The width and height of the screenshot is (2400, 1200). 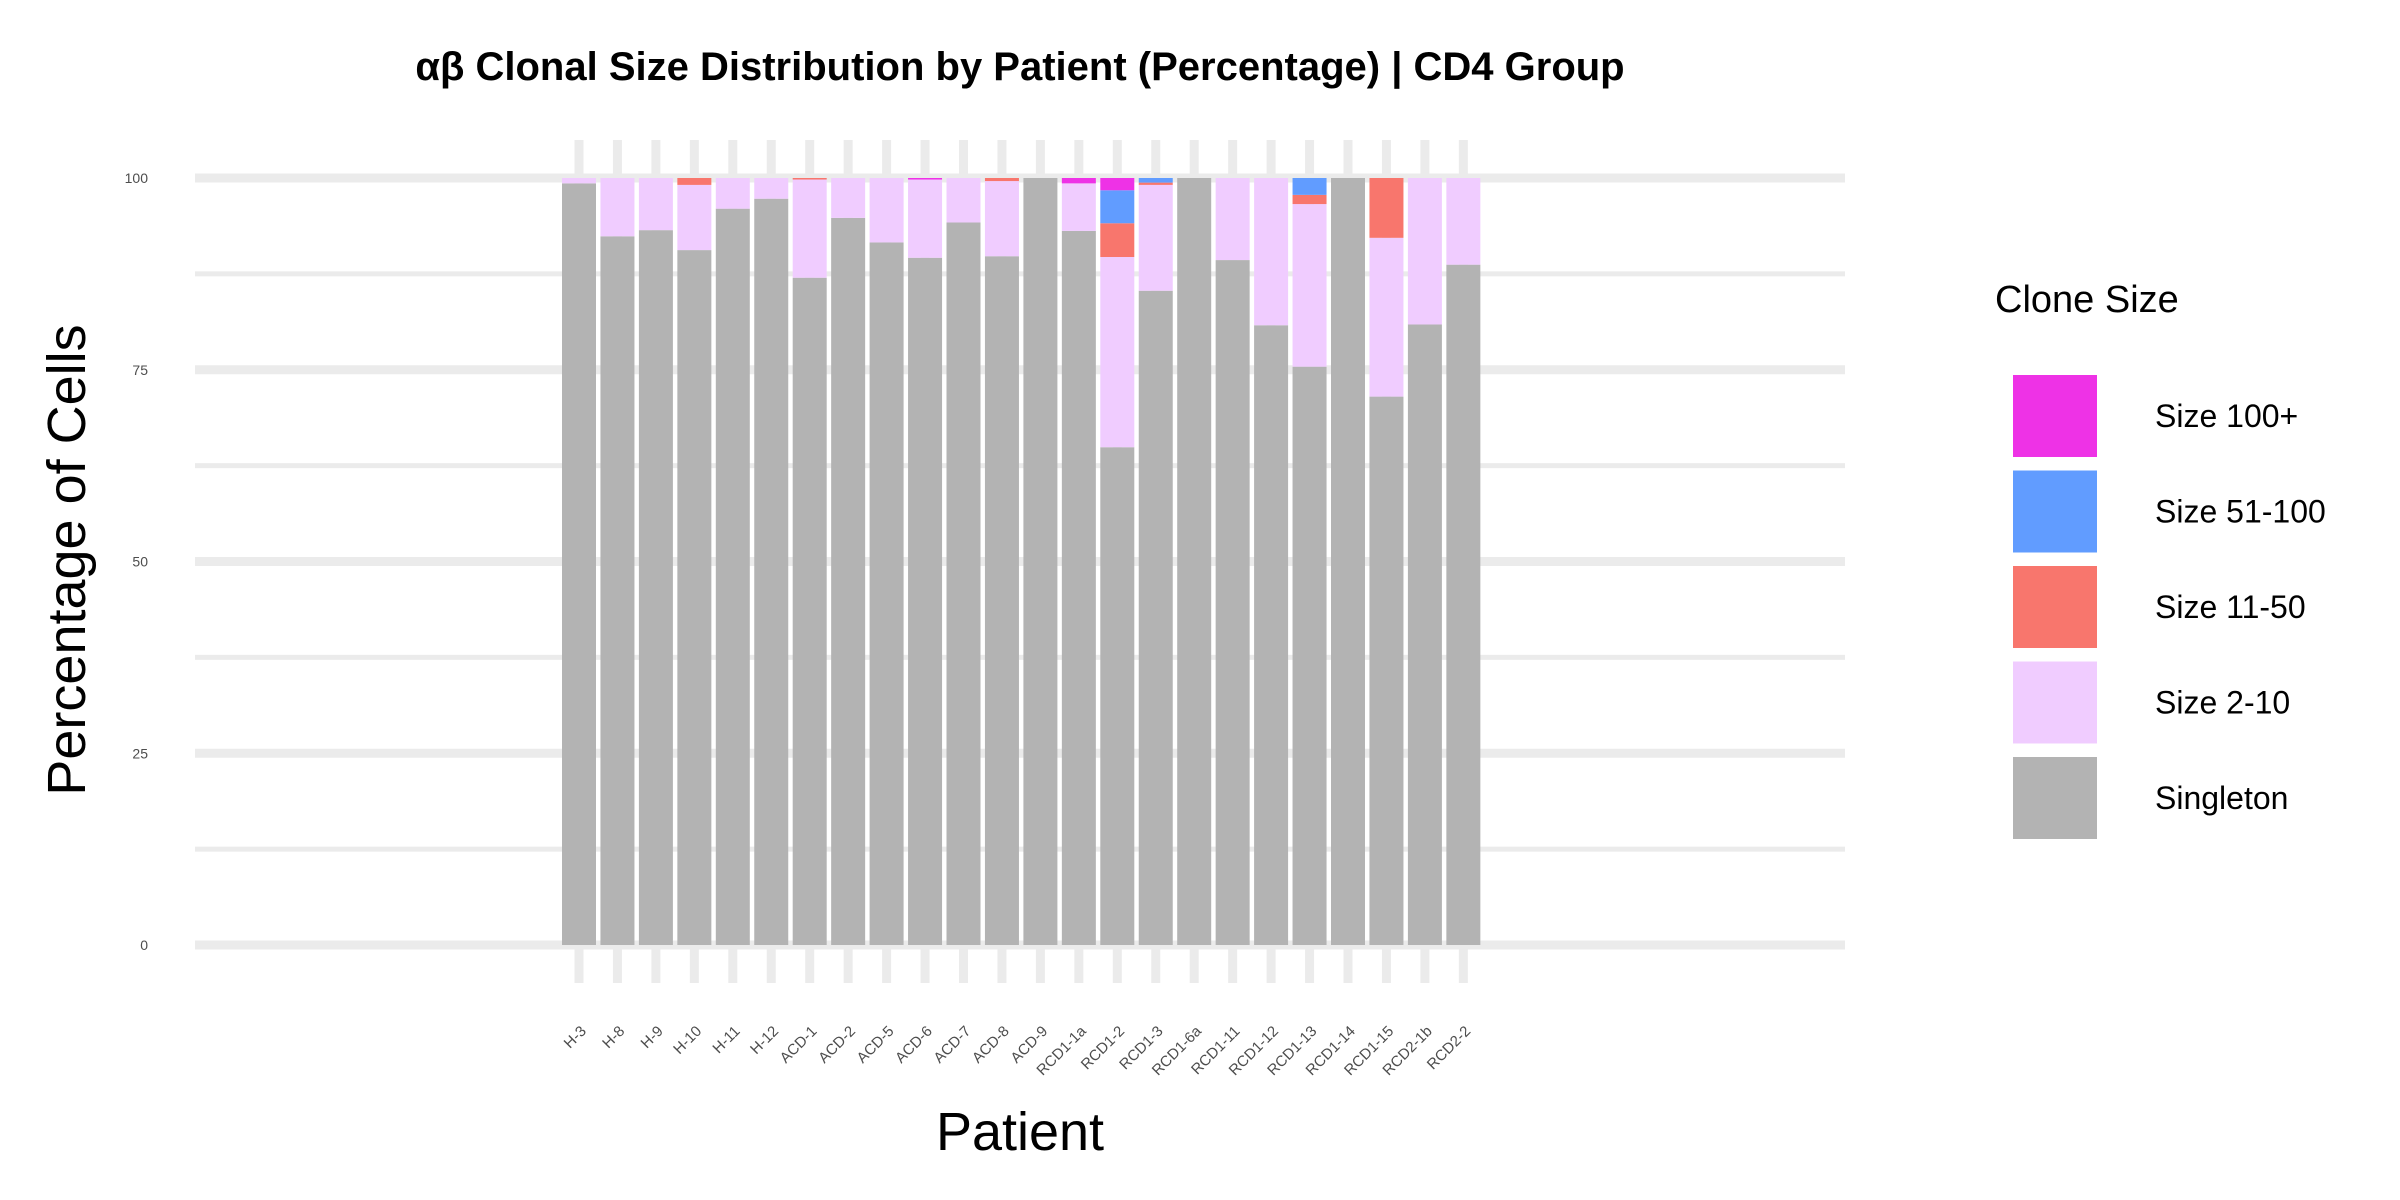 What do you see at coordinates (914, 1045) in the screenshot?
I see `x-tick-label: ACD-6` at bounding box center [914, 1045].